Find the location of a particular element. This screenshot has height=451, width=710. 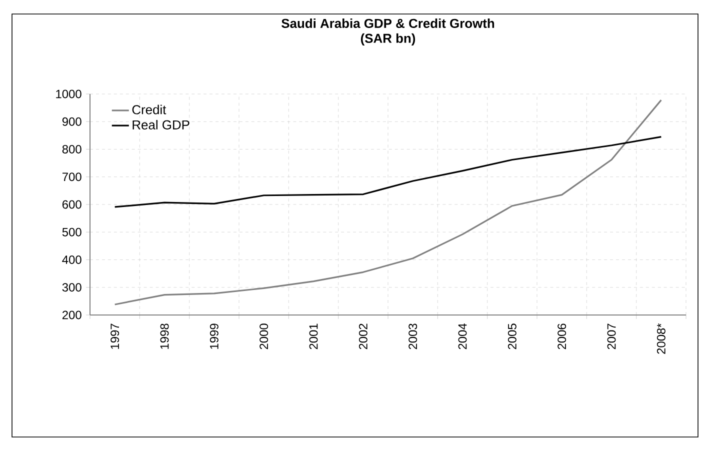

x-tick-label: 1999 is located at coordinates (214, 336).